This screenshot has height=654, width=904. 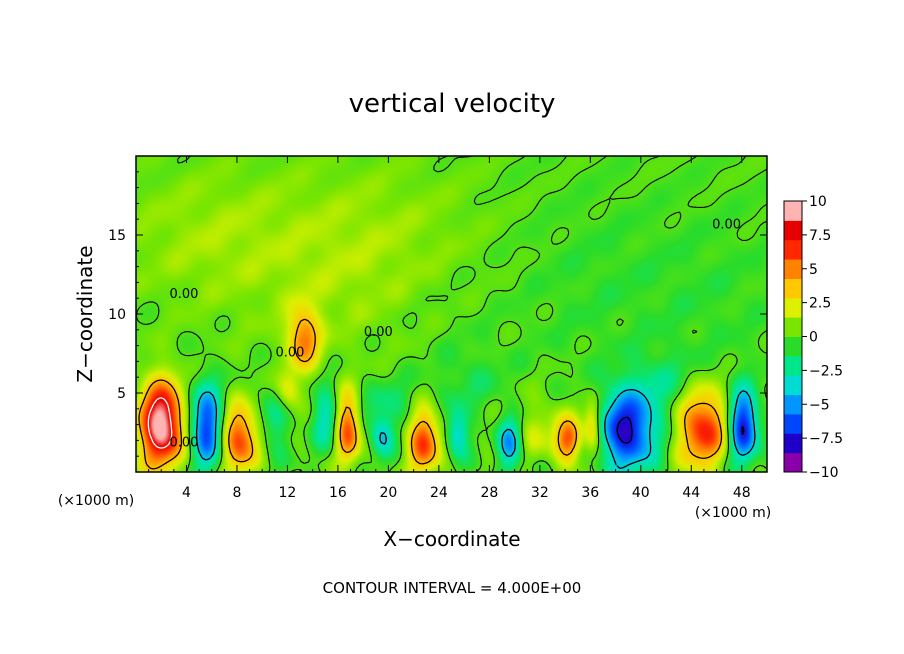 I want to click on contour-interval-note: CONTOUR INTERVAL = 4.000E+00, so click(x=452, y=588).